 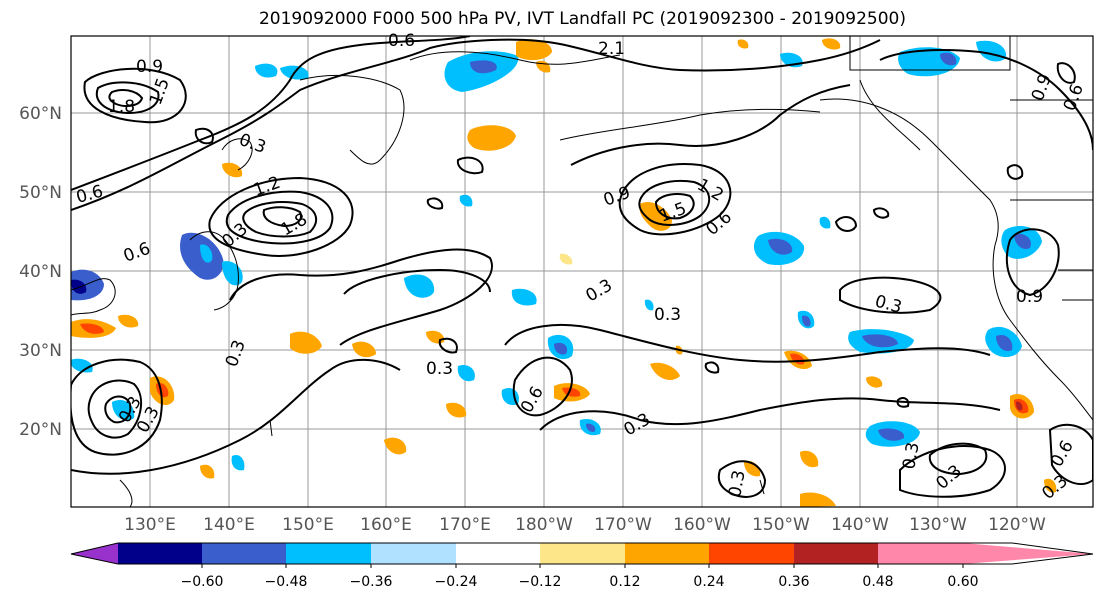 What do you see at coordinates (962, 582) in the screenshot?
I see `colorbar-tick-label: 0.60` at bounding box center [962, 582].